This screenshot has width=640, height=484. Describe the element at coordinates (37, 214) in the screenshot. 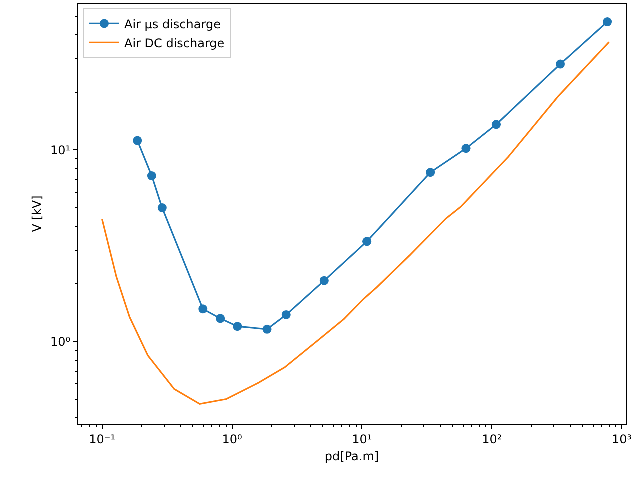

I see `y-axis-title: V [kV]` at that location.